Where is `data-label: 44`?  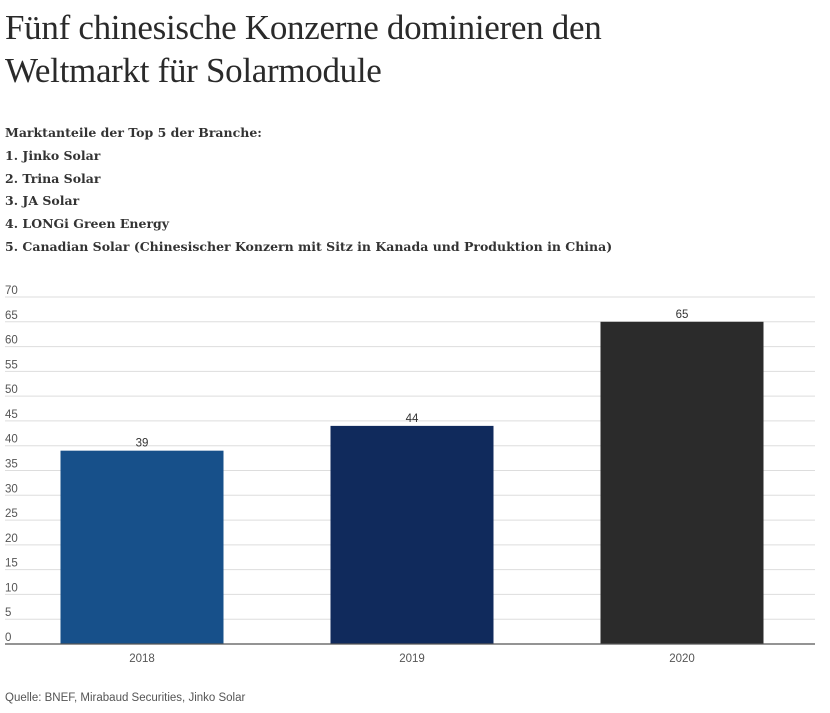 data-label: 44 is located at coordinates (412, 419).